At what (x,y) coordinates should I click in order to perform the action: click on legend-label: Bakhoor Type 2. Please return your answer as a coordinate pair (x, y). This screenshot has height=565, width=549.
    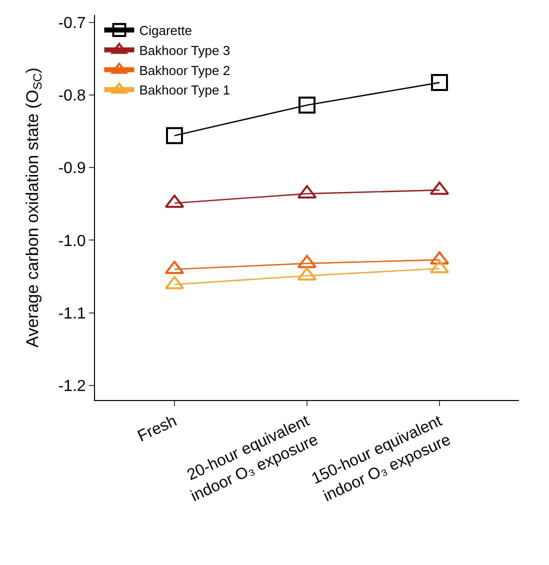
    Looking at the image, I should click on (184, 70).